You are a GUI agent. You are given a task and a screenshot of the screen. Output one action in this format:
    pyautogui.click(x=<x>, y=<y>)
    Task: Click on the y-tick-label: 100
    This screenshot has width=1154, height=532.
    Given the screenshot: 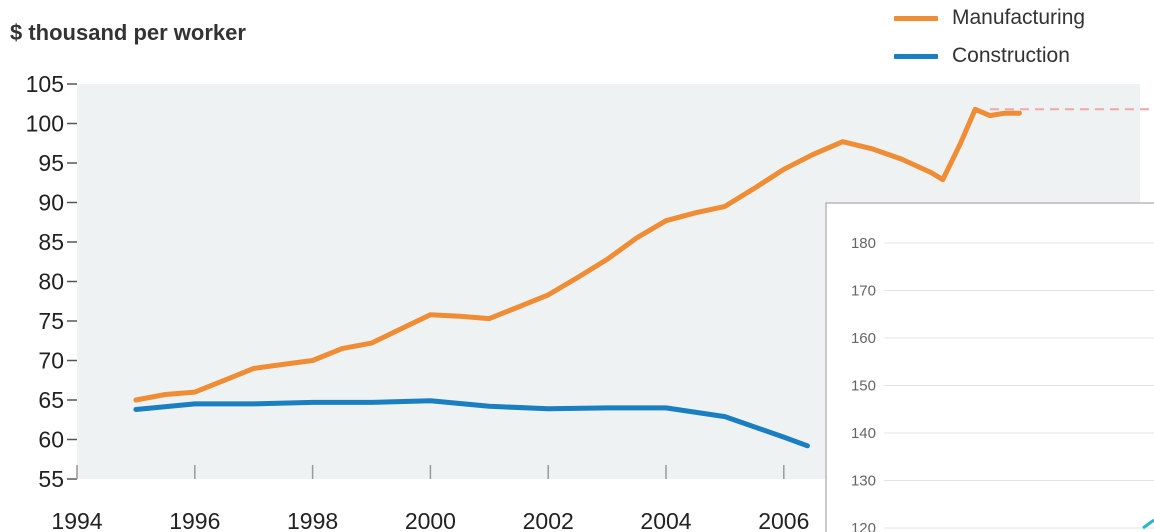 What is the action you would take?
    pyautogui.click(x=45, y=124)
    